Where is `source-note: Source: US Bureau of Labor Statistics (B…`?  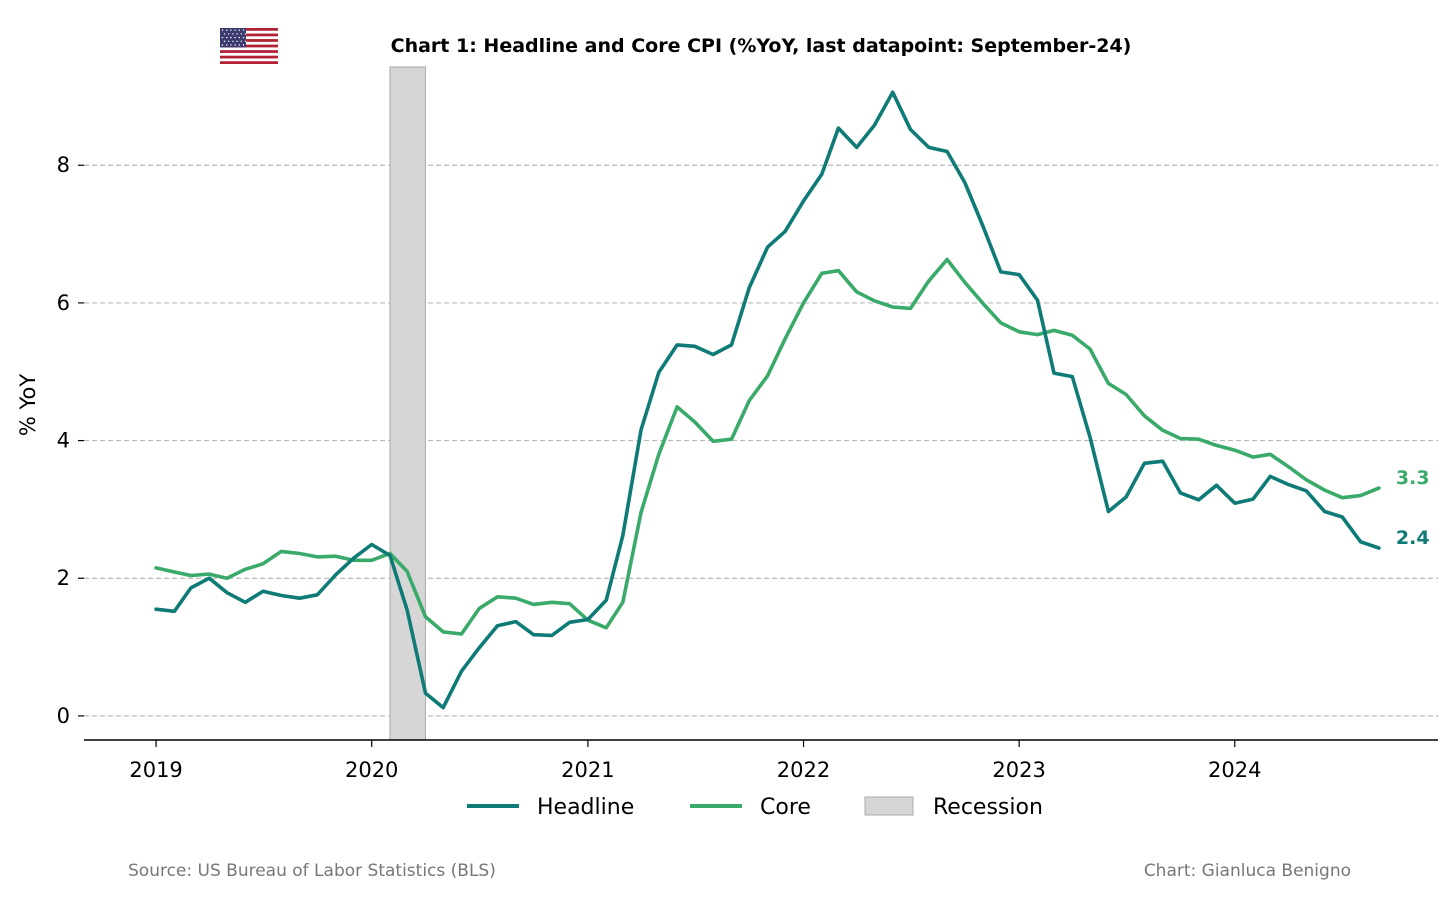 source-note: Source: US Bureau of Labor Statistics (B… is located at coordinates (312, 871).